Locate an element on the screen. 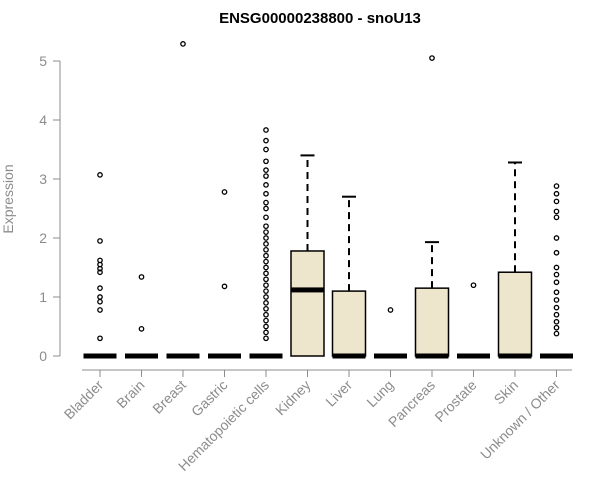 This screenshot has height=500, width=600. x-tick-label: Bladder is located at coordinates (84, 400).